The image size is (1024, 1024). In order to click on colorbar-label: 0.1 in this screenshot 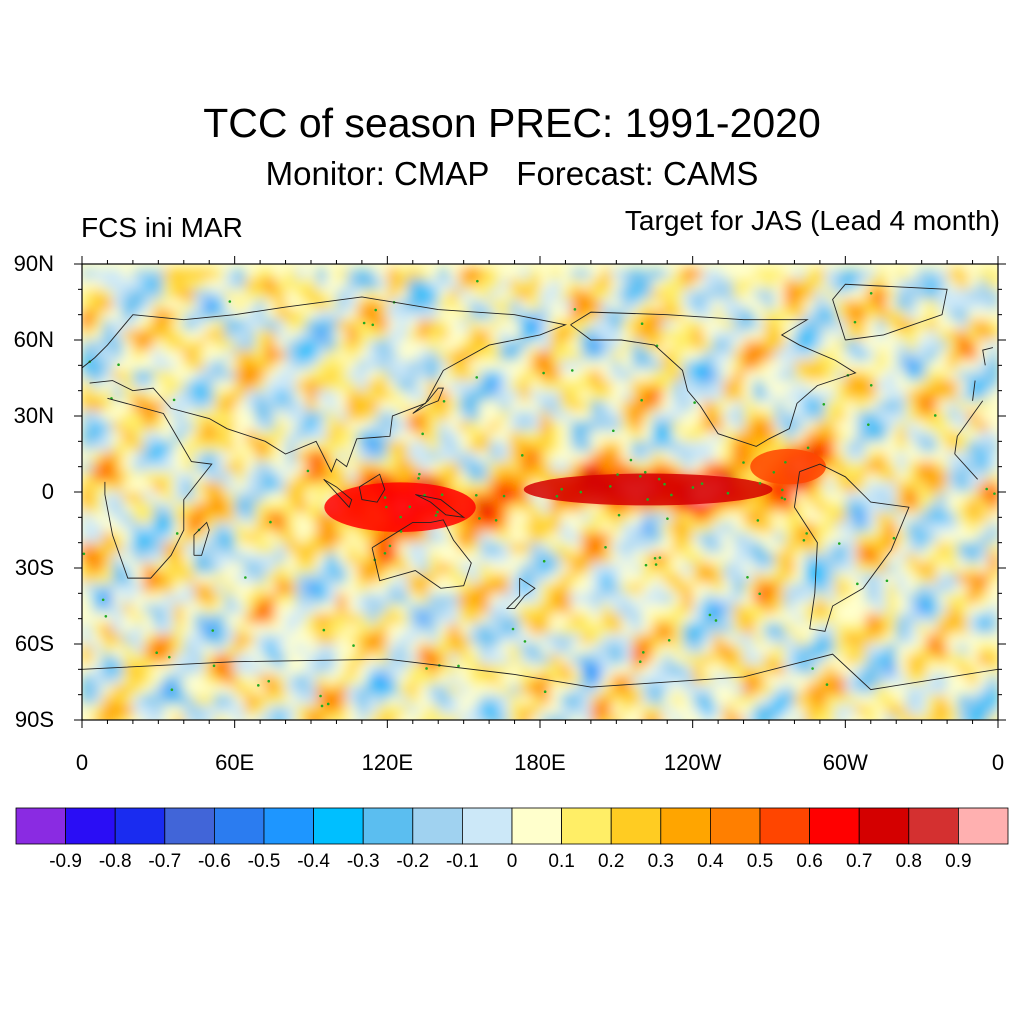, I will do `click(561, 861)`.